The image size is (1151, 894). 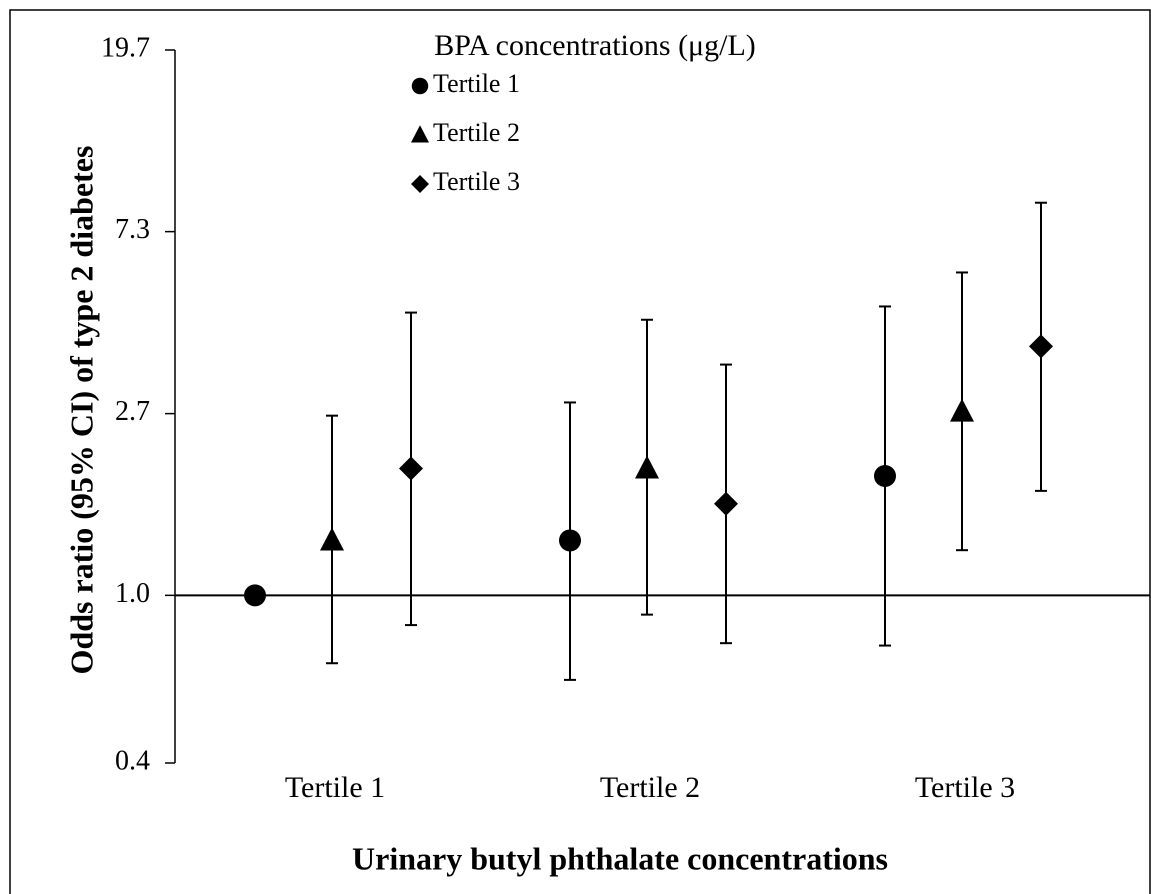 I want to click on y-tick-label: 7.3, so click(x=132, y=229).